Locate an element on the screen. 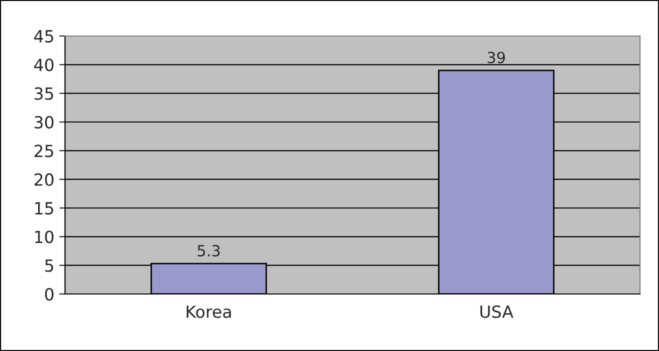 Image resolution: width=659 pixels, height=351 pixels. y-tick-label: 10 is located at coordinates (44, 237).